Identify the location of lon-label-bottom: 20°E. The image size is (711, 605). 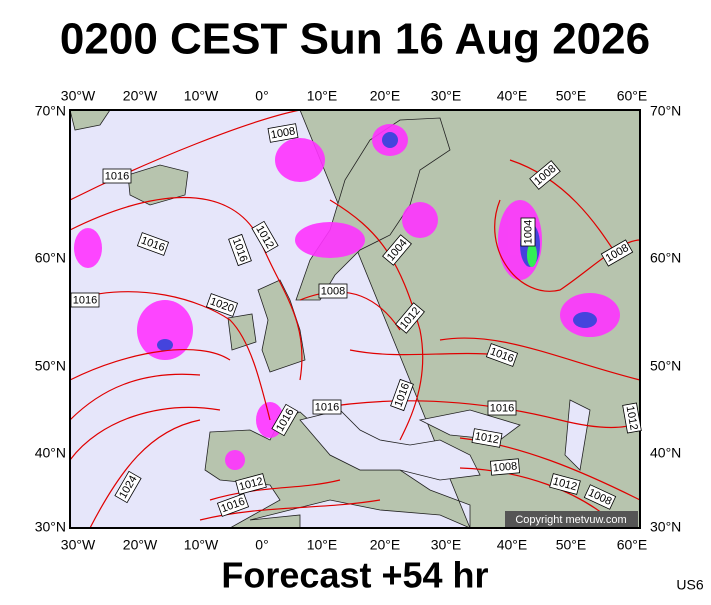
(385, 545).